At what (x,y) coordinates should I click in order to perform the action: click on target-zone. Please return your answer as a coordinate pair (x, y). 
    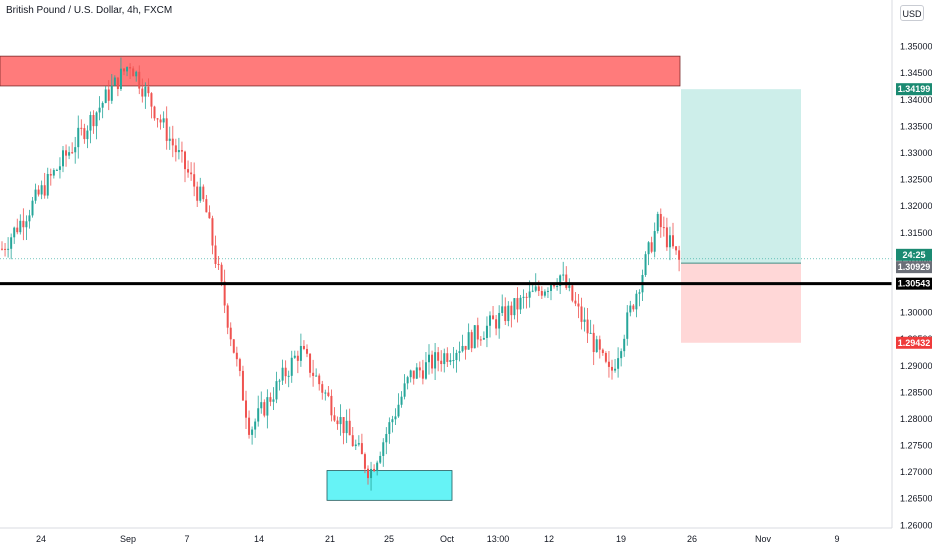
    Looking at the image, I should click on (741, 176).